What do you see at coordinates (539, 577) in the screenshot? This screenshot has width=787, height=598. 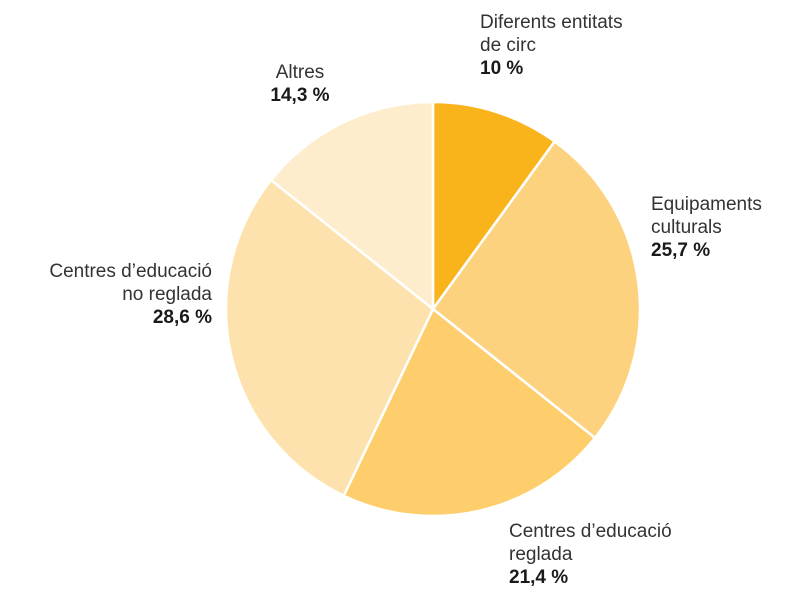 I see `percent-label: 21,4 %` at bounding box center [539, 577].